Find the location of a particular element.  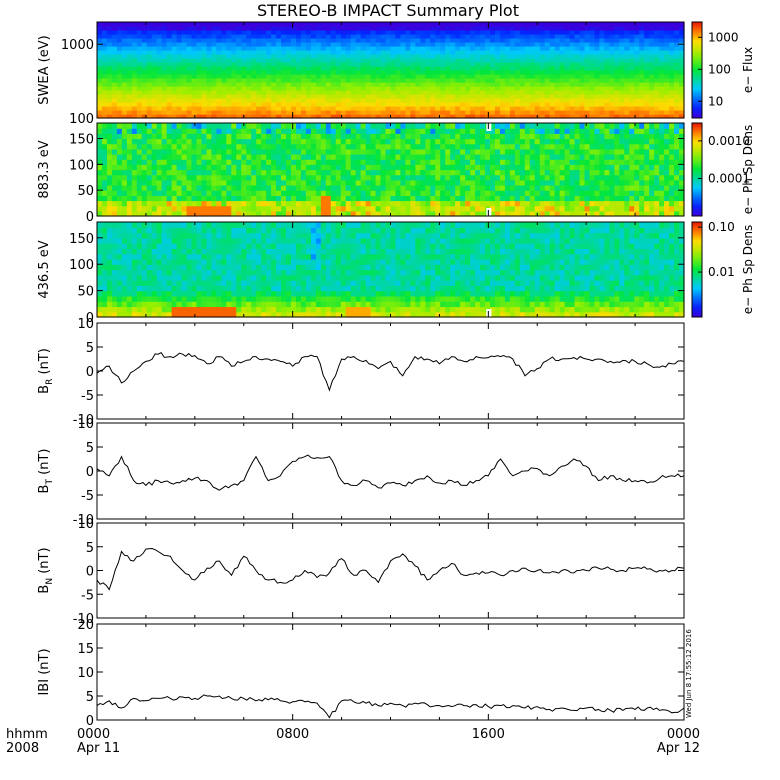

y-axis-label: BT (nT) is located at coordinates (46, 471).